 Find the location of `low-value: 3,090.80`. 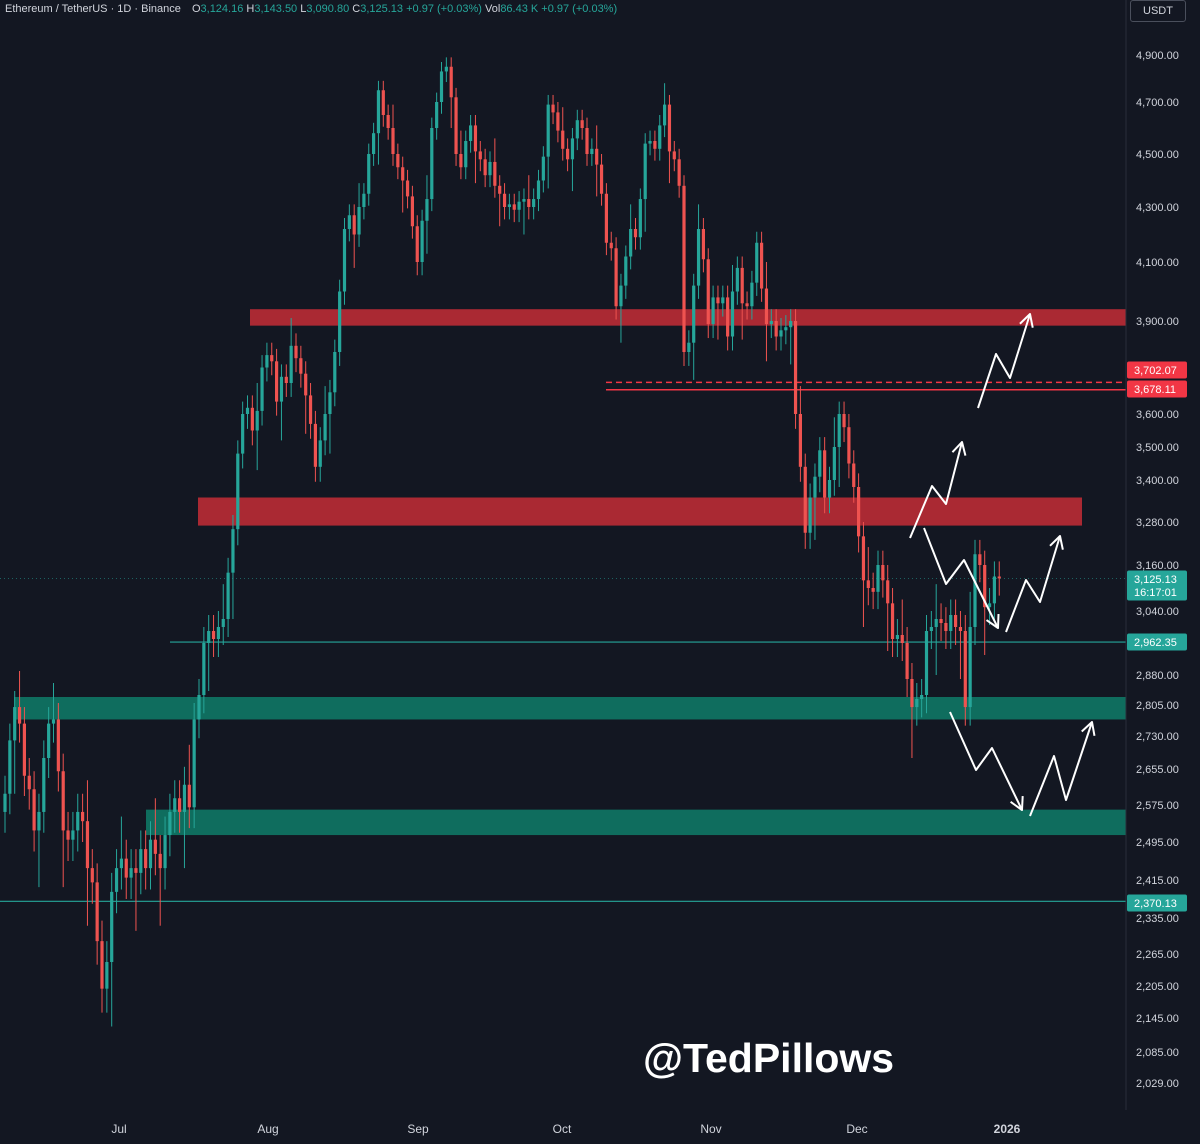

low-value: 3,090.80 is located at coordinates (328, 9).